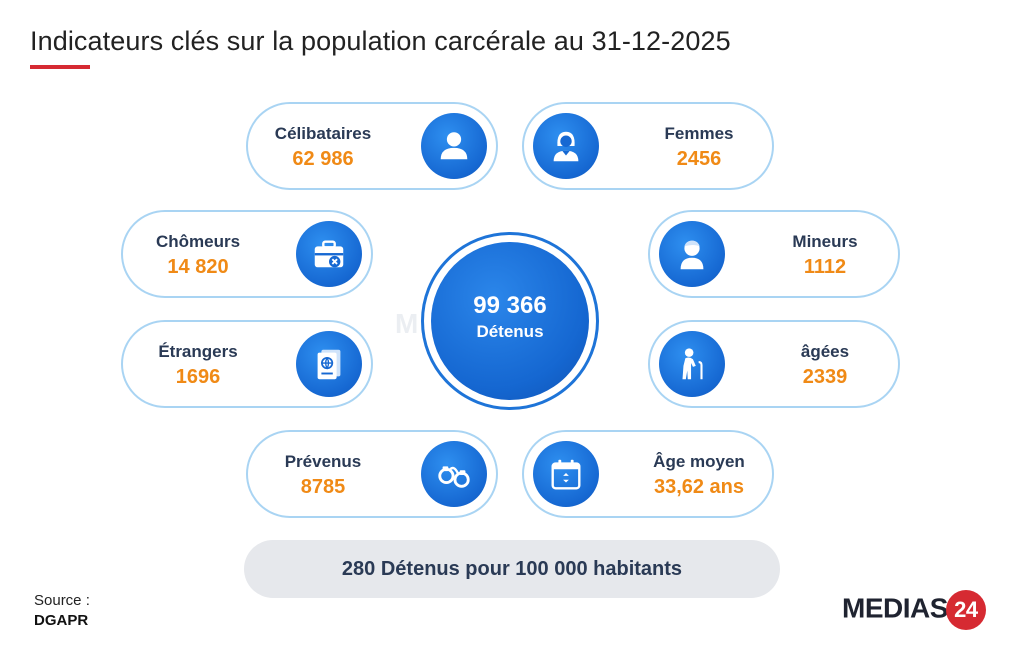  Describe the element at coordinates (774, 364) in the screenshot. I see `card-agees: âgées 2339` at that location.